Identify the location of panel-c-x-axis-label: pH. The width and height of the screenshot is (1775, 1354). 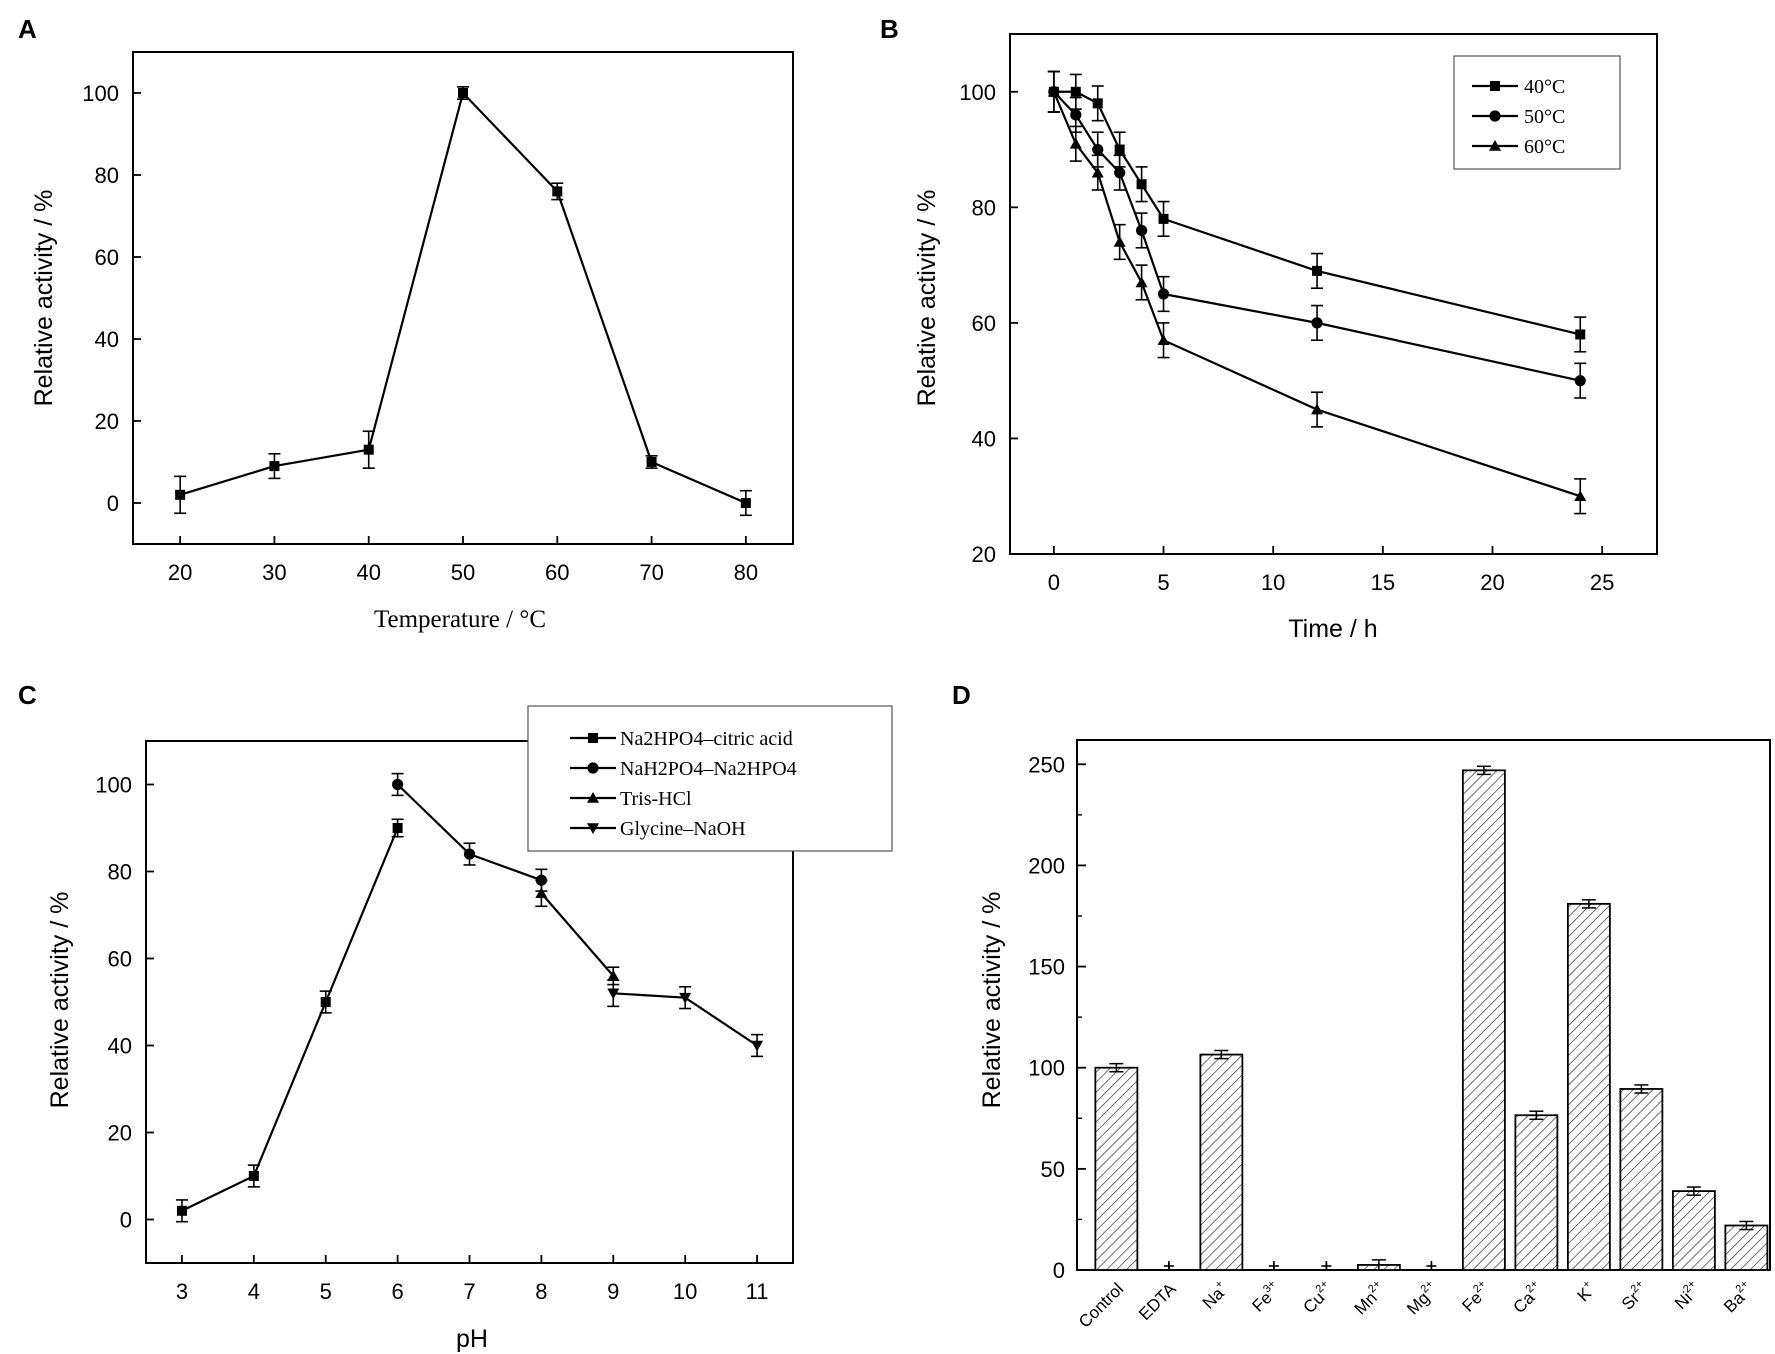
(472, 1339).